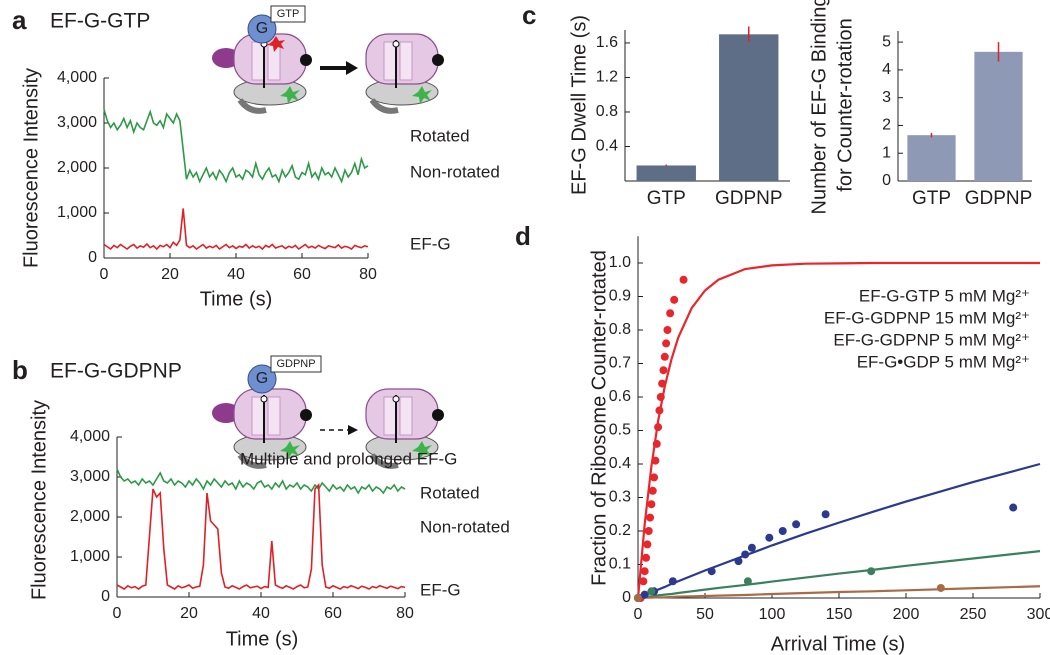 The width and height of the screenshot is (1050, 655). What do you see at coordinates (620, 296) in the screenshot?
I see `y-tick-label: 0.9` at bounding box center [620, 296].